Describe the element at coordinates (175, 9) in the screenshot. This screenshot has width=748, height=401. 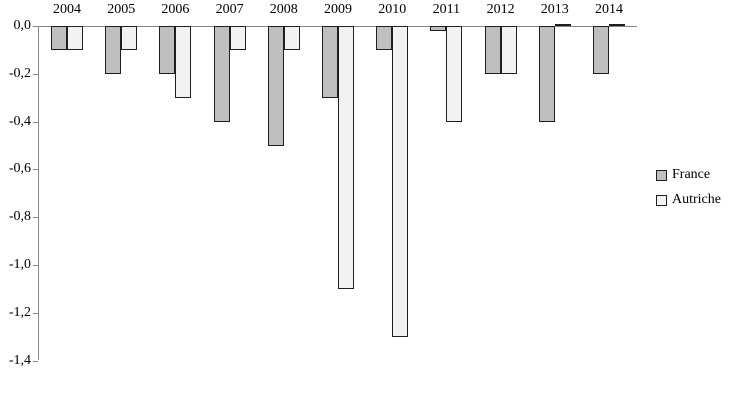
I see `x-category-label: 2006` at that location.